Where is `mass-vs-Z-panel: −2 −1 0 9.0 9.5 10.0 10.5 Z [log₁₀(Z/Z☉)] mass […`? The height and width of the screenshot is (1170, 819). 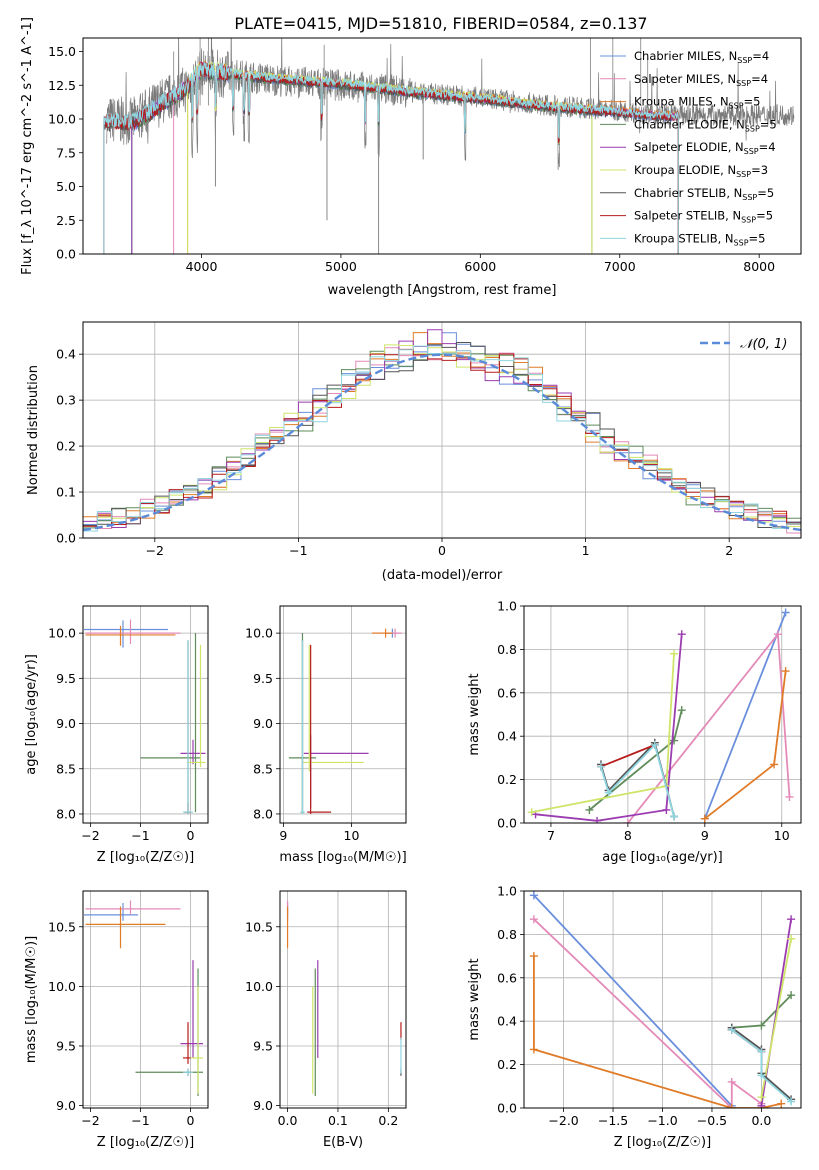 mass-vs-Z-panel: −2 −1 0 9.0 9.5 10.0 10.5 Z [log₁₀(Z/Z☉)] mass [… is located at coordinates (116, 1020).